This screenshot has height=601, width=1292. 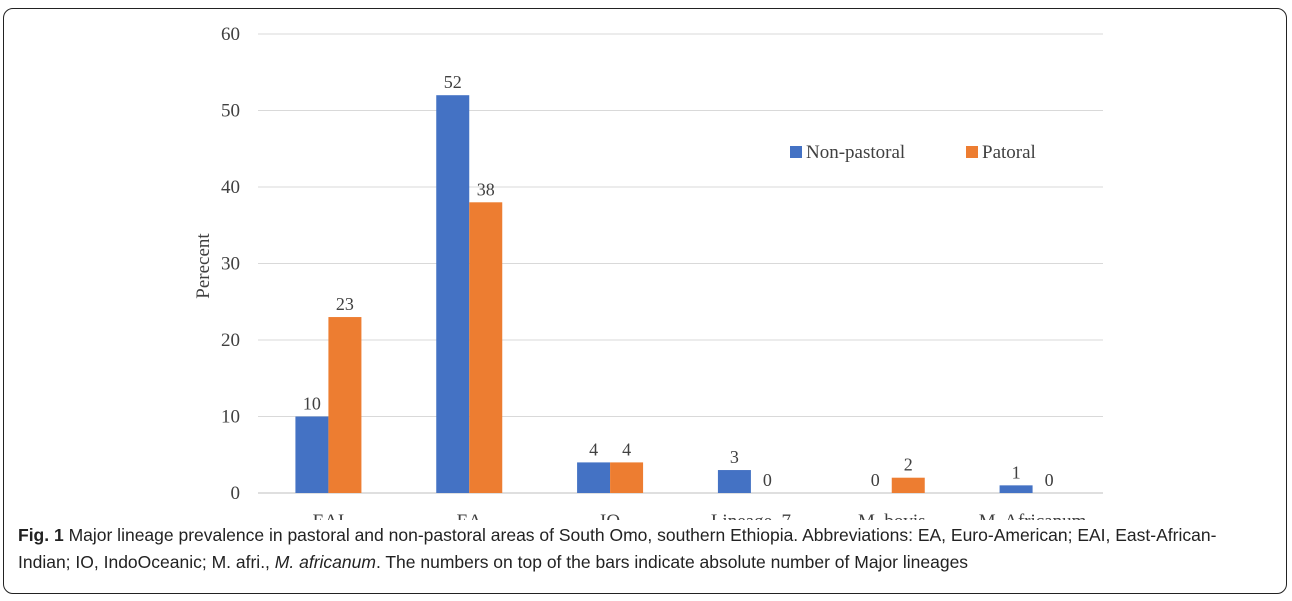 I want to click on x-tick-labels: EAI EA IO Lineage_7 M. bovis M. Africanum, so click(x=700, y=515).